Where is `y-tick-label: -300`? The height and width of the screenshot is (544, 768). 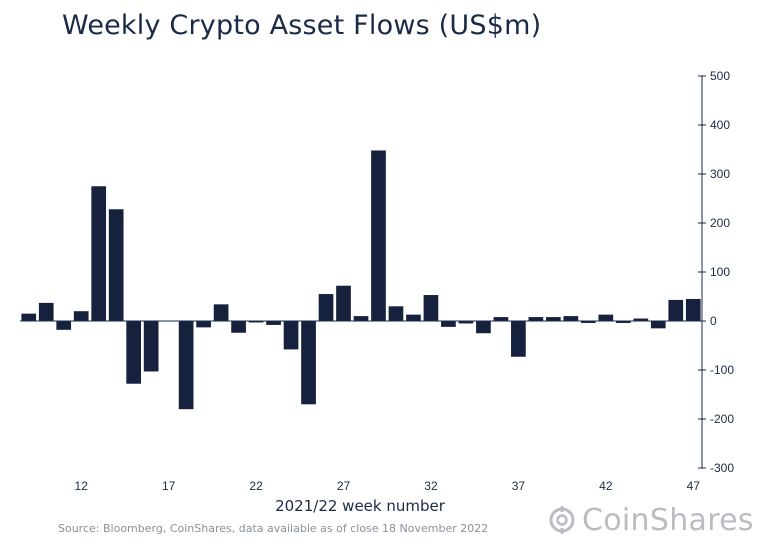
y-tick-label: -300 is located at coordinates (722, 468).